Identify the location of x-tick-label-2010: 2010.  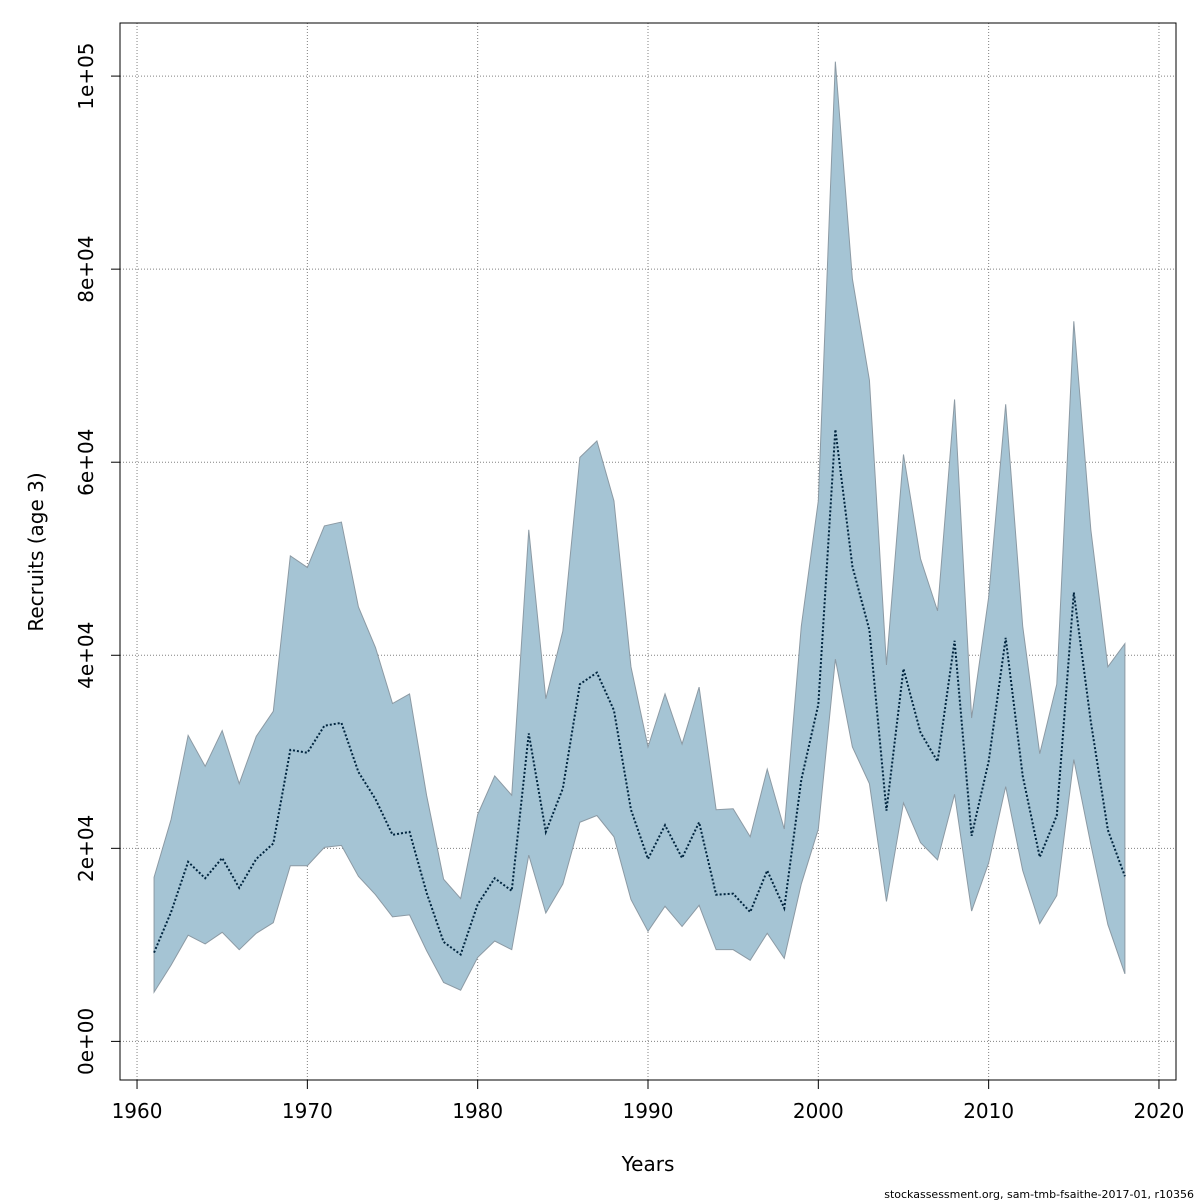
(988, 1111).